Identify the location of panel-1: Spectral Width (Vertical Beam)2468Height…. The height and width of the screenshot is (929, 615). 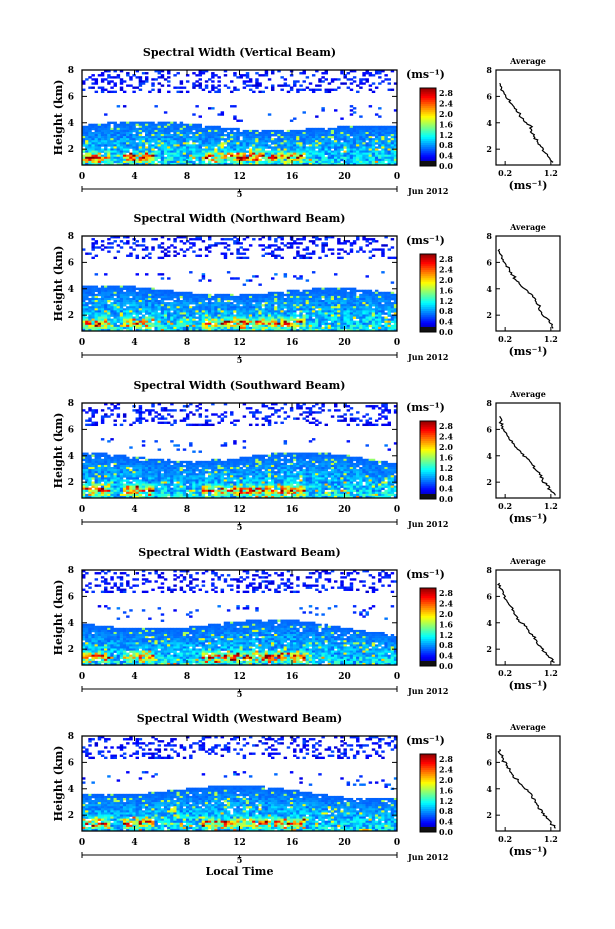
(306, 122).